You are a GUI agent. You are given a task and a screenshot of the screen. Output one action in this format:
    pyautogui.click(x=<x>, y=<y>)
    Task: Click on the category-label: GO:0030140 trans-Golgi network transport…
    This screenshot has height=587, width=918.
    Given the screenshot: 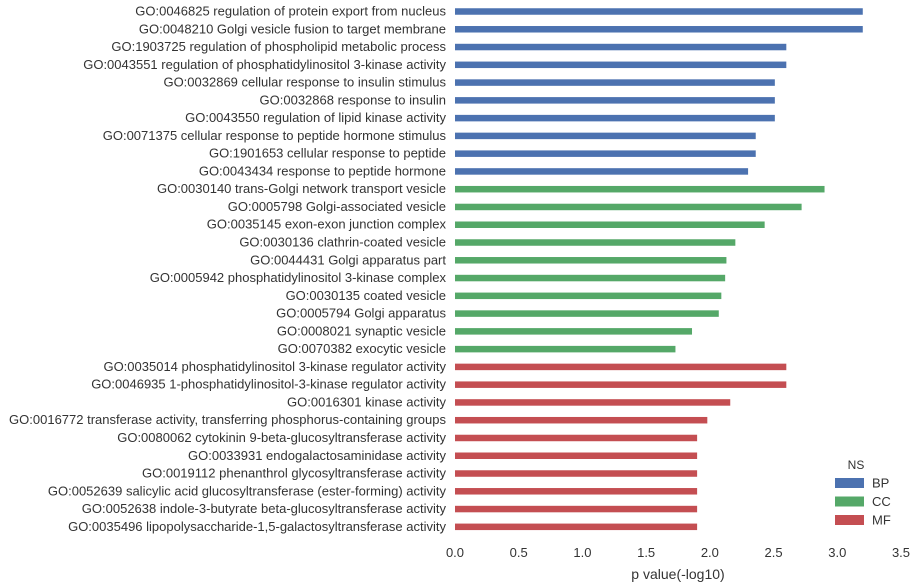 What is the action you would take?
    pyautogui.click(x=301, y=188)
    